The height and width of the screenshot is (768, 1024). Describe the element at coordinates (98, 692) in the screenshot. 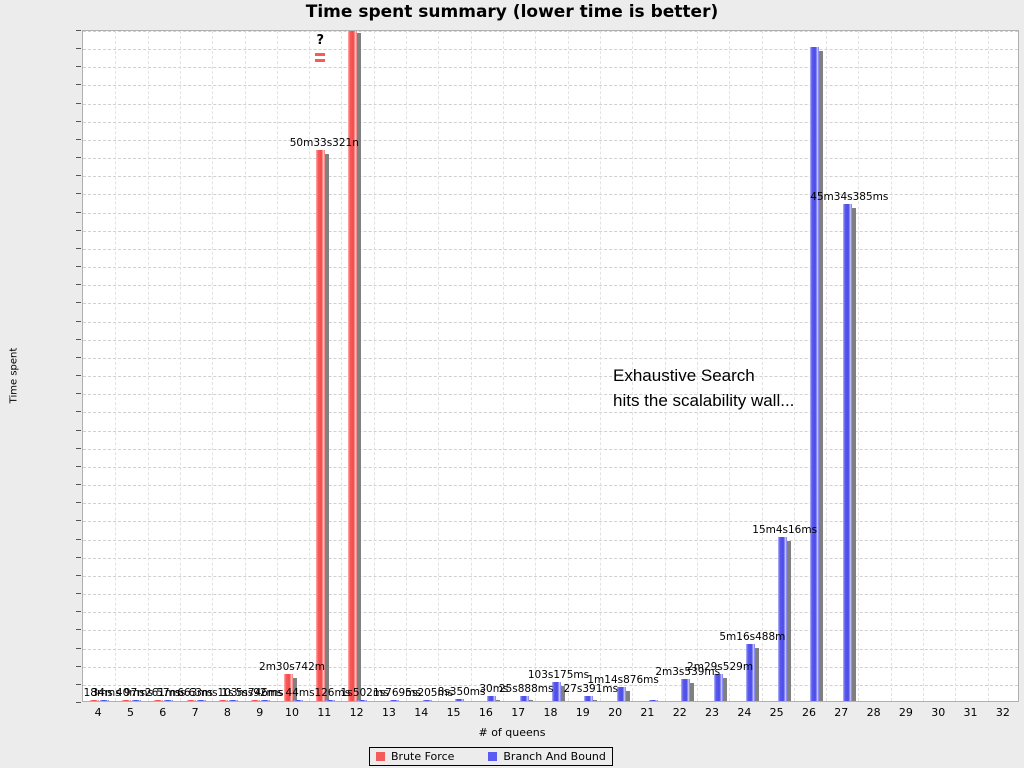

I see `data-label: 18ms` at that location.